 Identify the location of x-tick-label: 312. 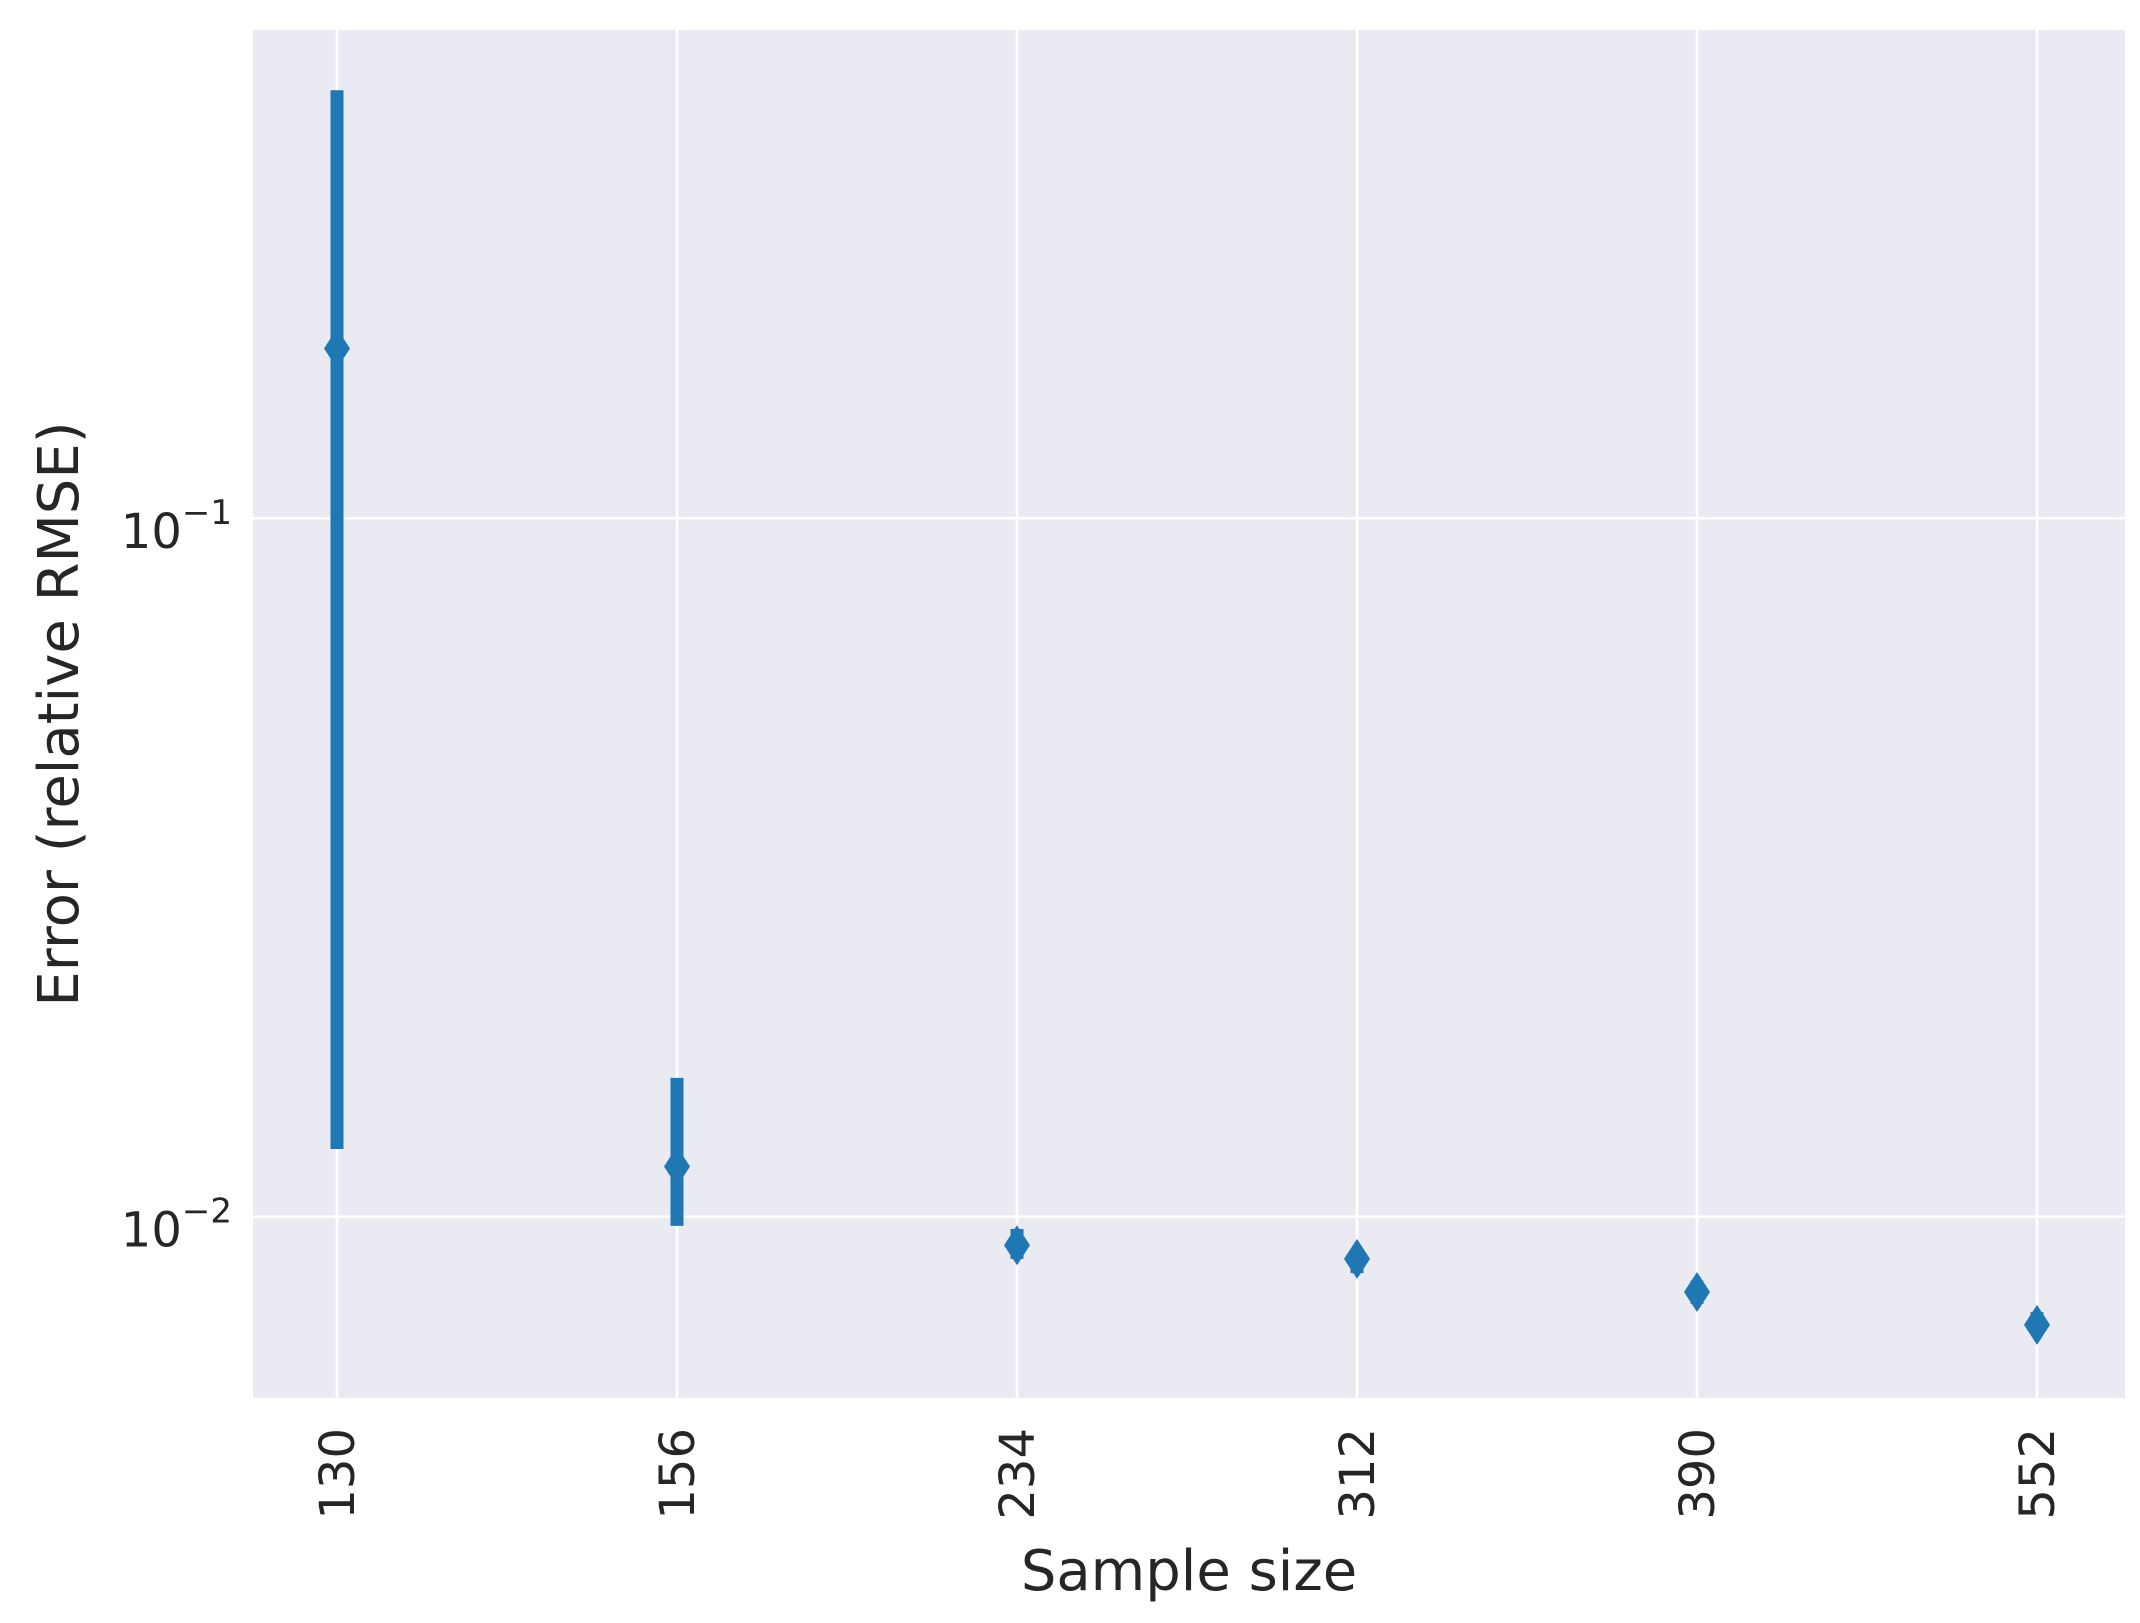
(1358, 1474).